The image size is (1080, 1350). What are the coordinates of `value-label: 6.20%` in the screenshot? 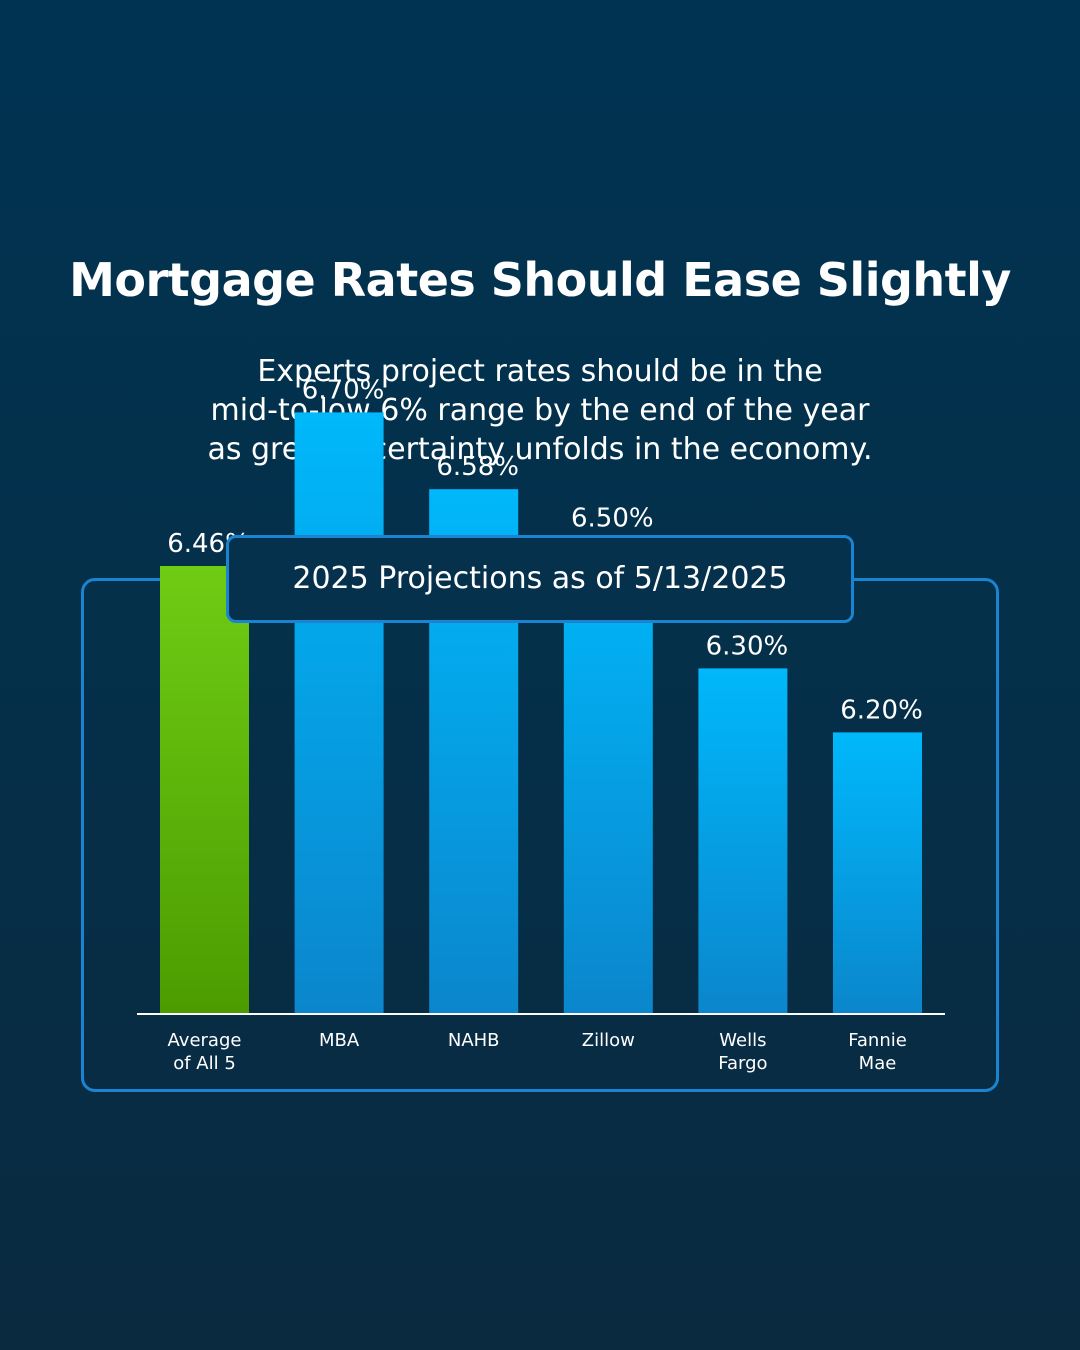 It's located at (881, 710).